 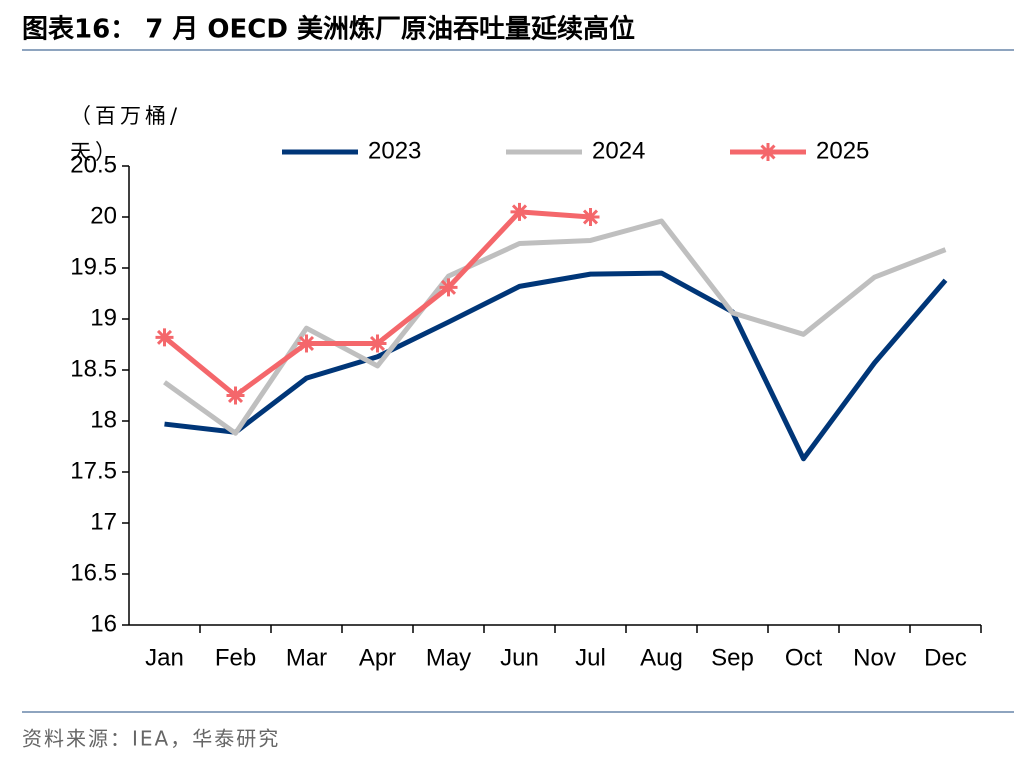 What do you see at coordinates (804, 657) in the screenshot?
I see `x-tick-label: Oct` at bounding box center [804, 657].